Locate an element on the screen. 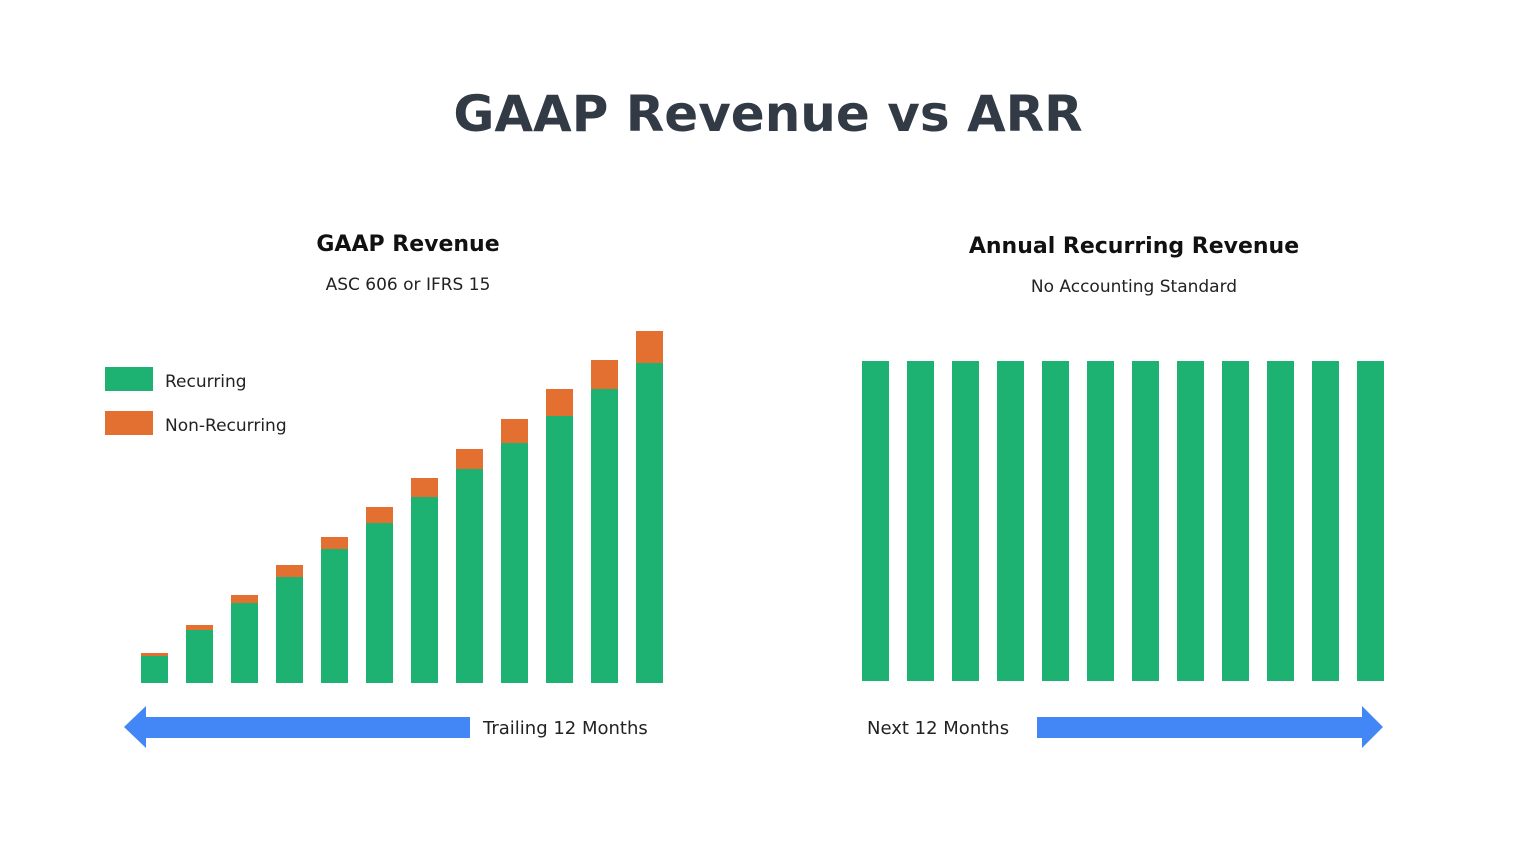 This screenshot has width=1536, height=864. legend-swatch-recurring is located at coordinates (129, 379).